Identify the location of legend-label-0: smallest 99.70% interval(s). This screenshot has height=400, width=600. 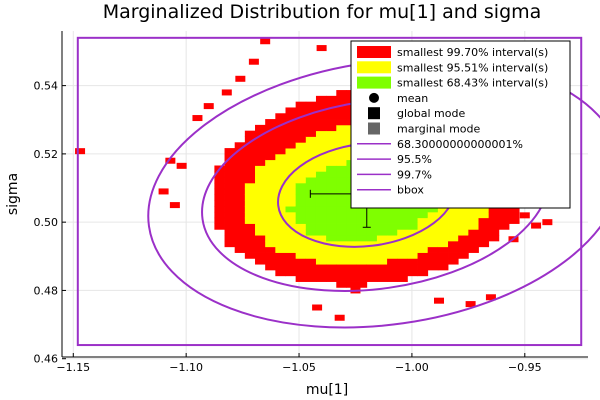
(472, 52).